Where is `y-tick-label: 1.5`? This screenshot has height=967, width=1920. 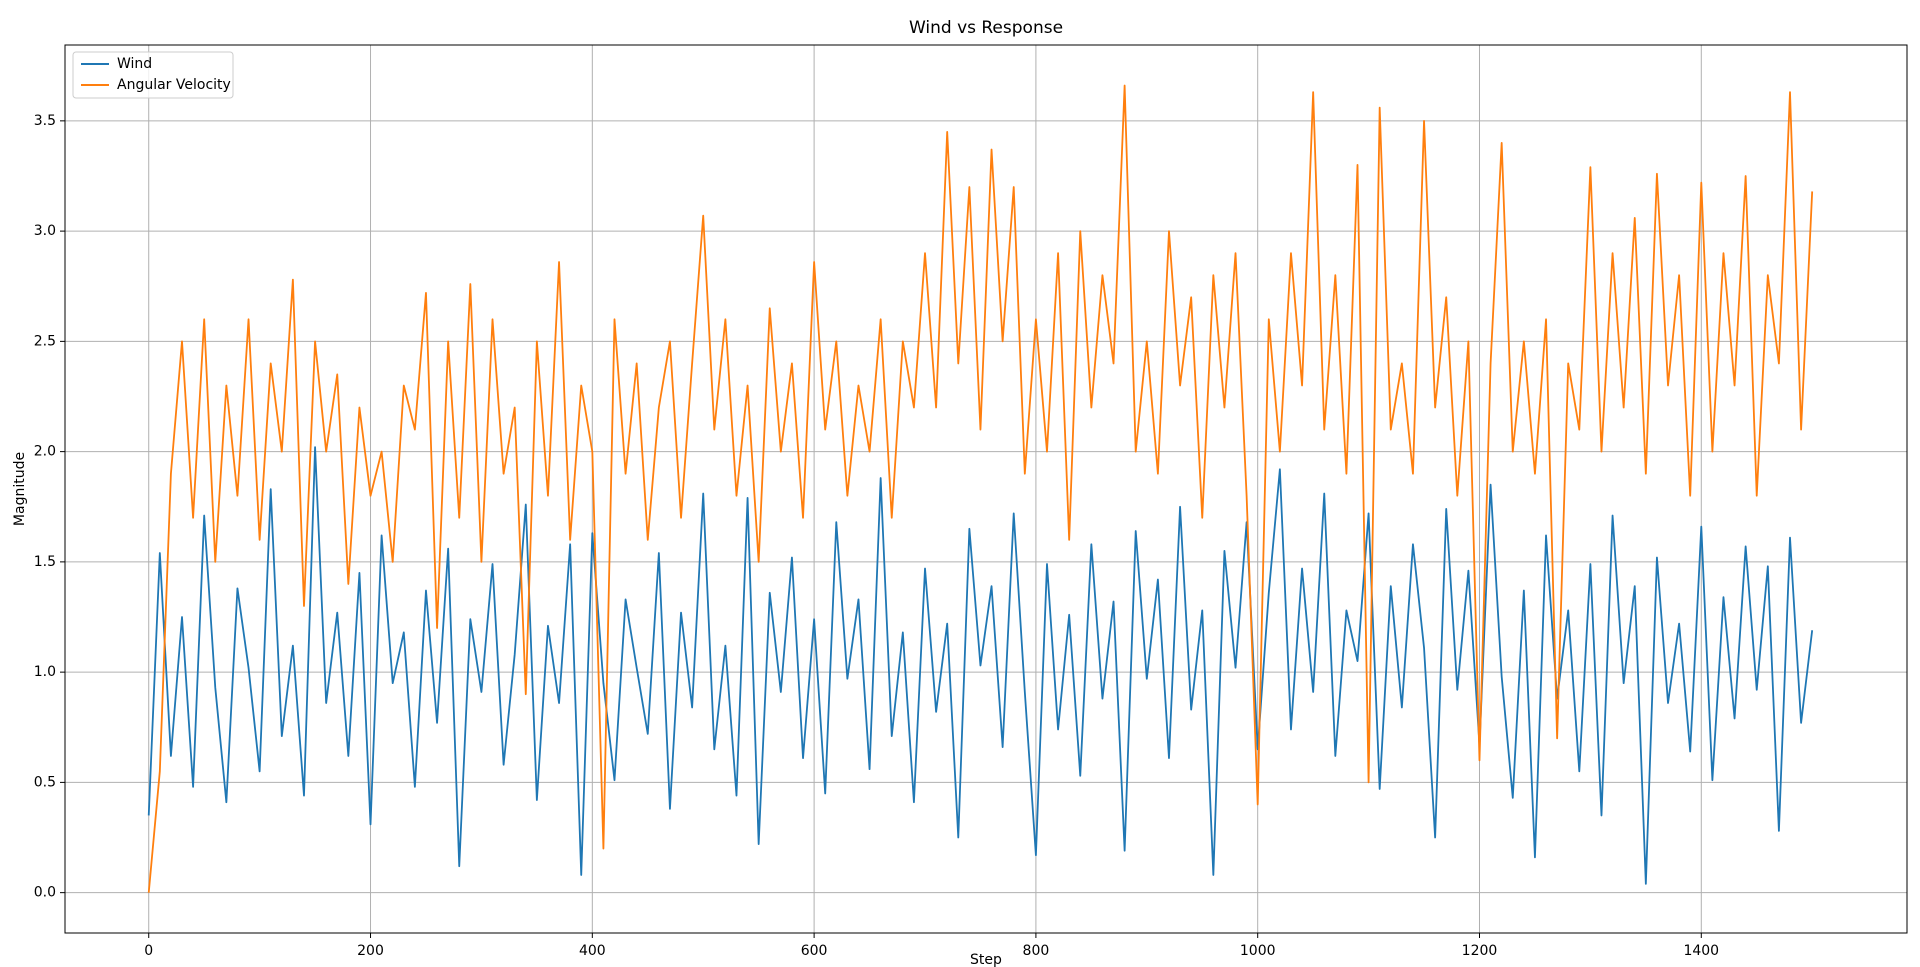
y-tick-label: 1.5 is located at coordinates (45, 562).